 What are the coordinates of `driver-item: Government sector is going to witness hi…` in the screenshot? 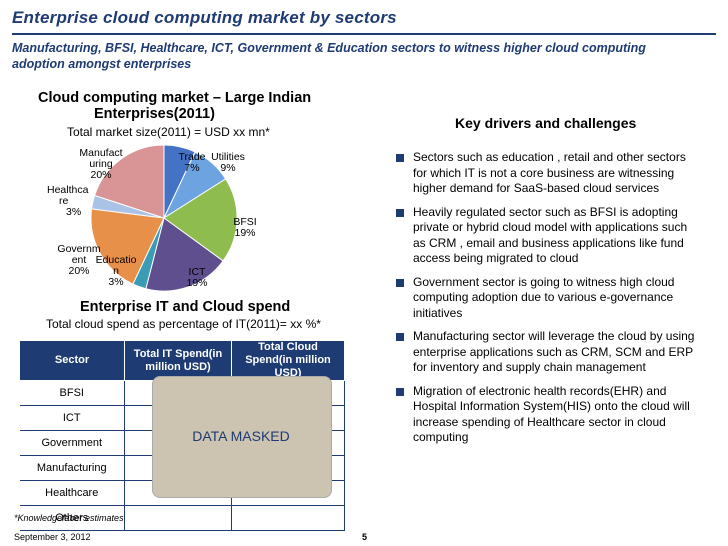 It's located at (548, 298).